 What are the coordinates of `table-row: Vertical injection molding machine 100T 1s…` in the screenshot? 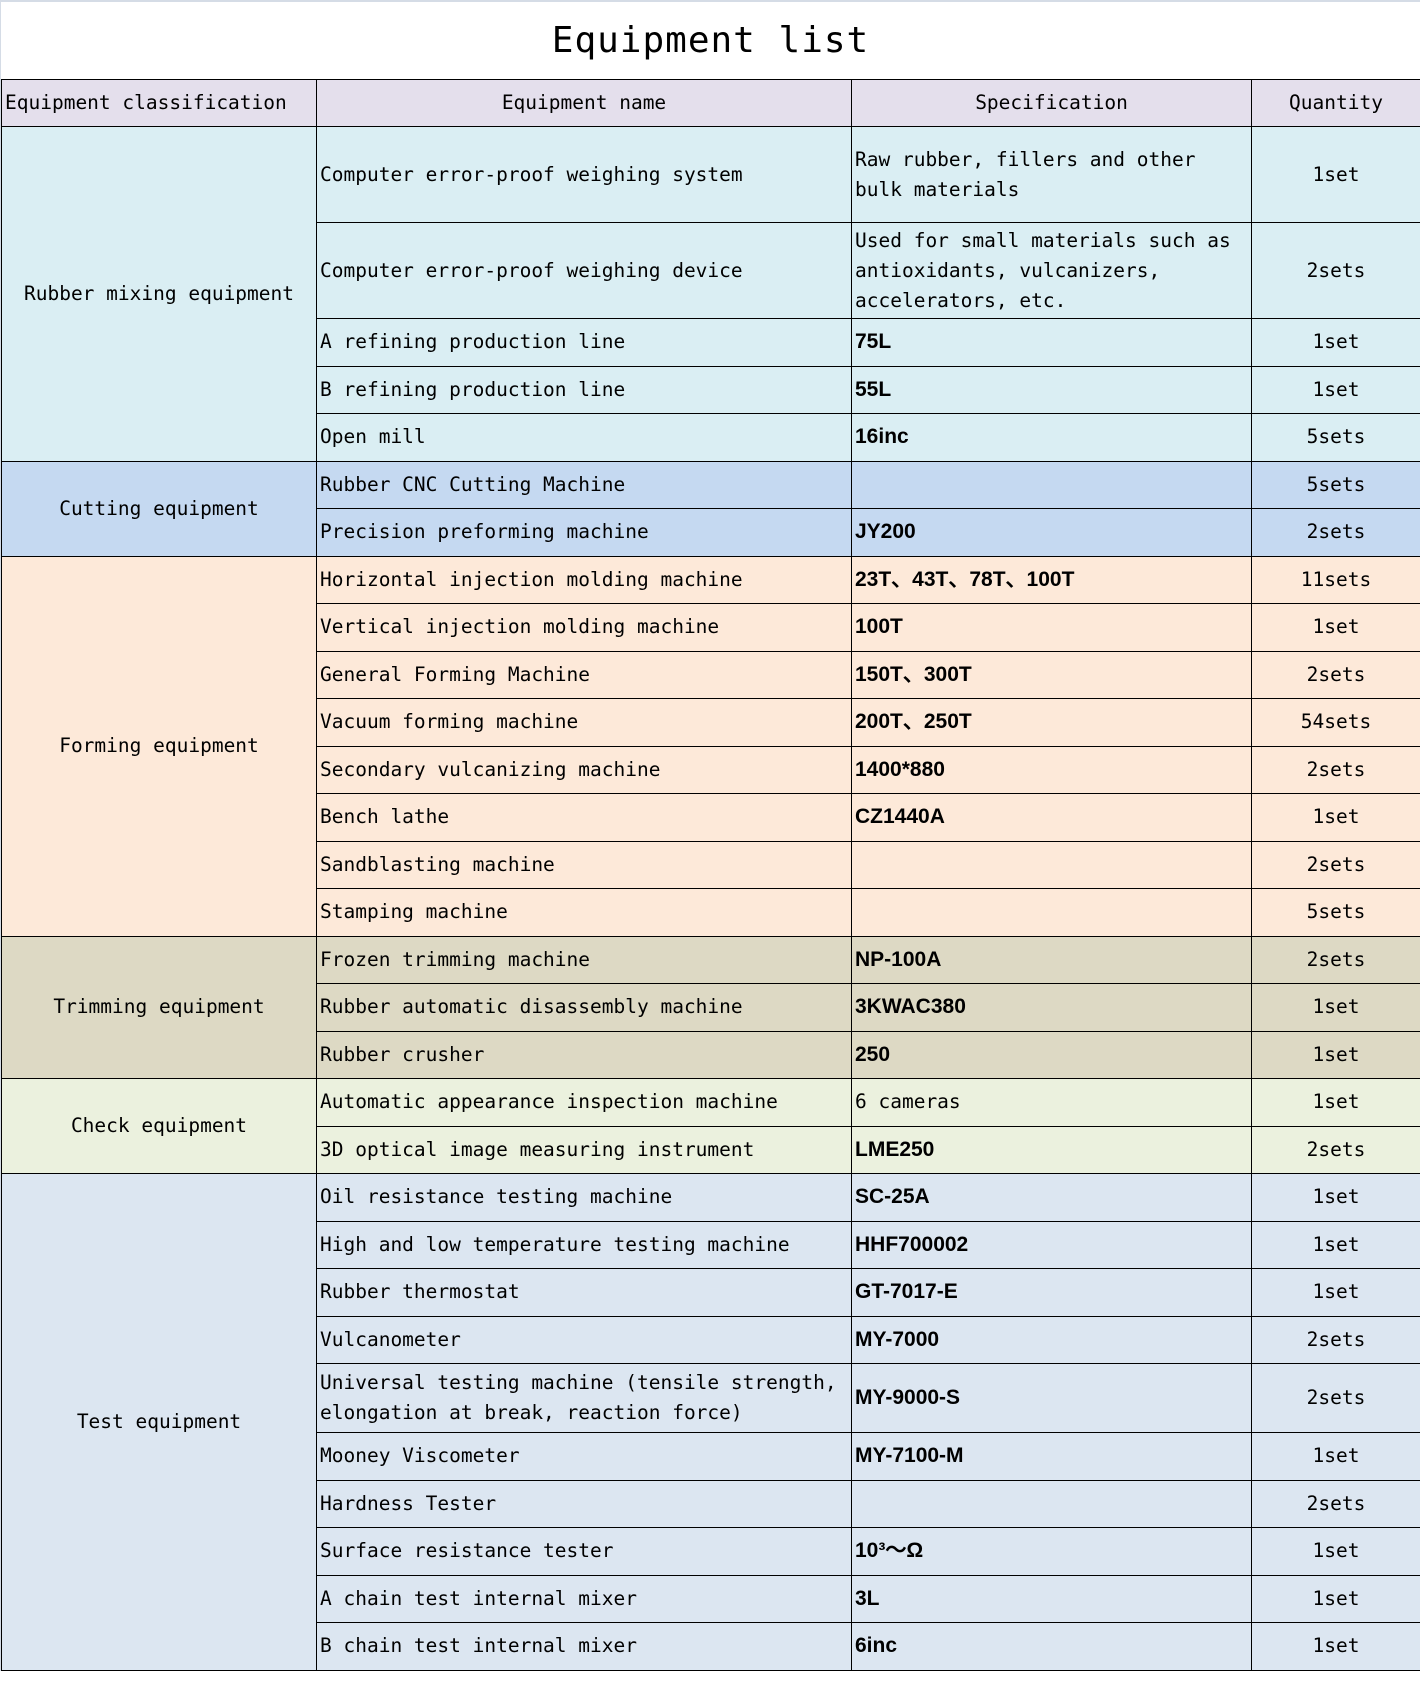 It's located at (711, 627).